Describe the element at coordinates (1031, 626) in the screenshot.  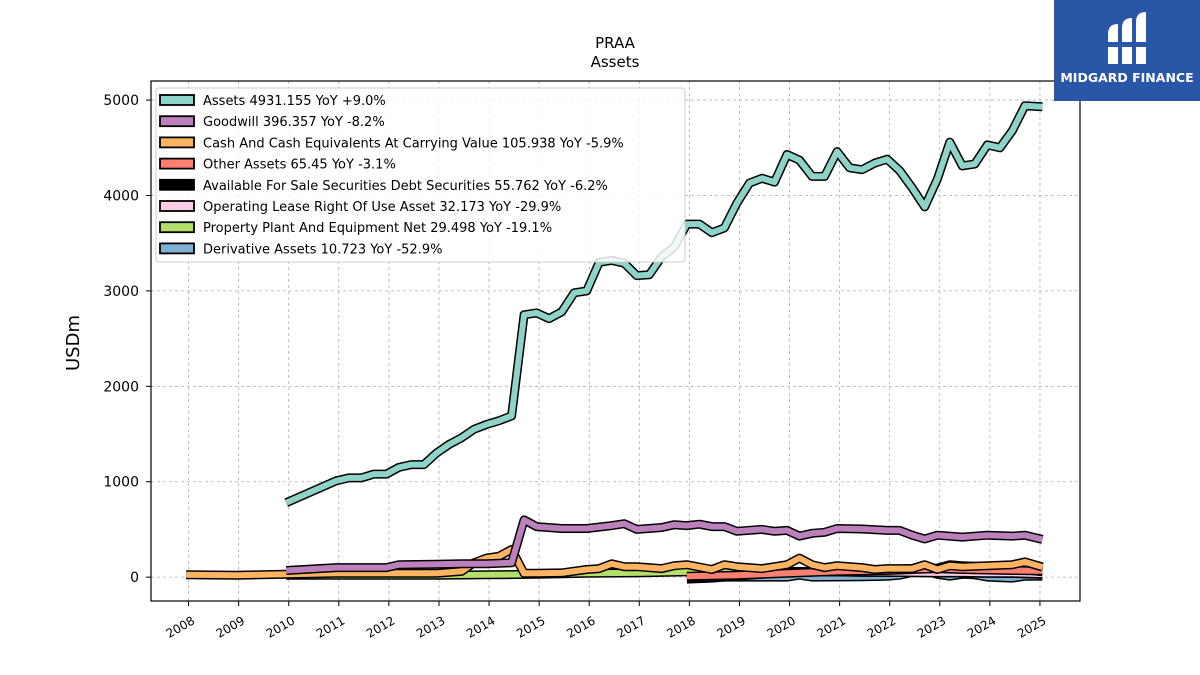
I see `x-tick-label: 2025` at that location.